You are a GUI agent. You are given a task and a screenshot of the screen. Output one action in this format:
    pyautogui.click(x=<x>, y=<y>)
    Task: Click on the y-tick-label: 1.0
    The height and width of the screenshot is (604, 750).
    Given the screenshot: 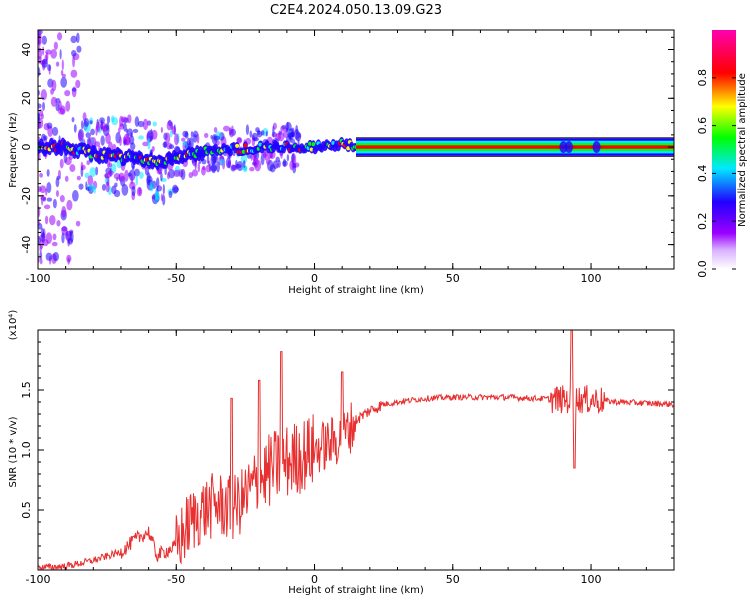 What is the action you would take?
    pyautogui.click(x=26, y=450)
    